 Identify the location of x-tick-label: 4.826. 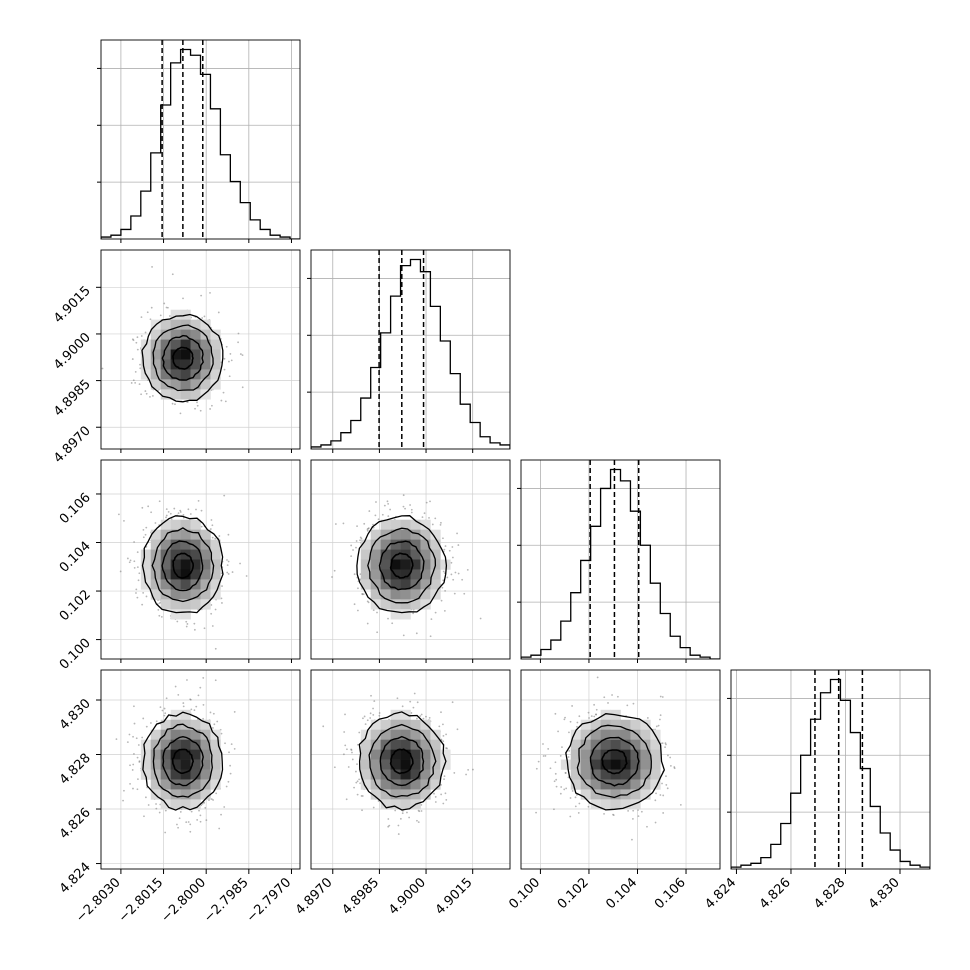
(775, 893).